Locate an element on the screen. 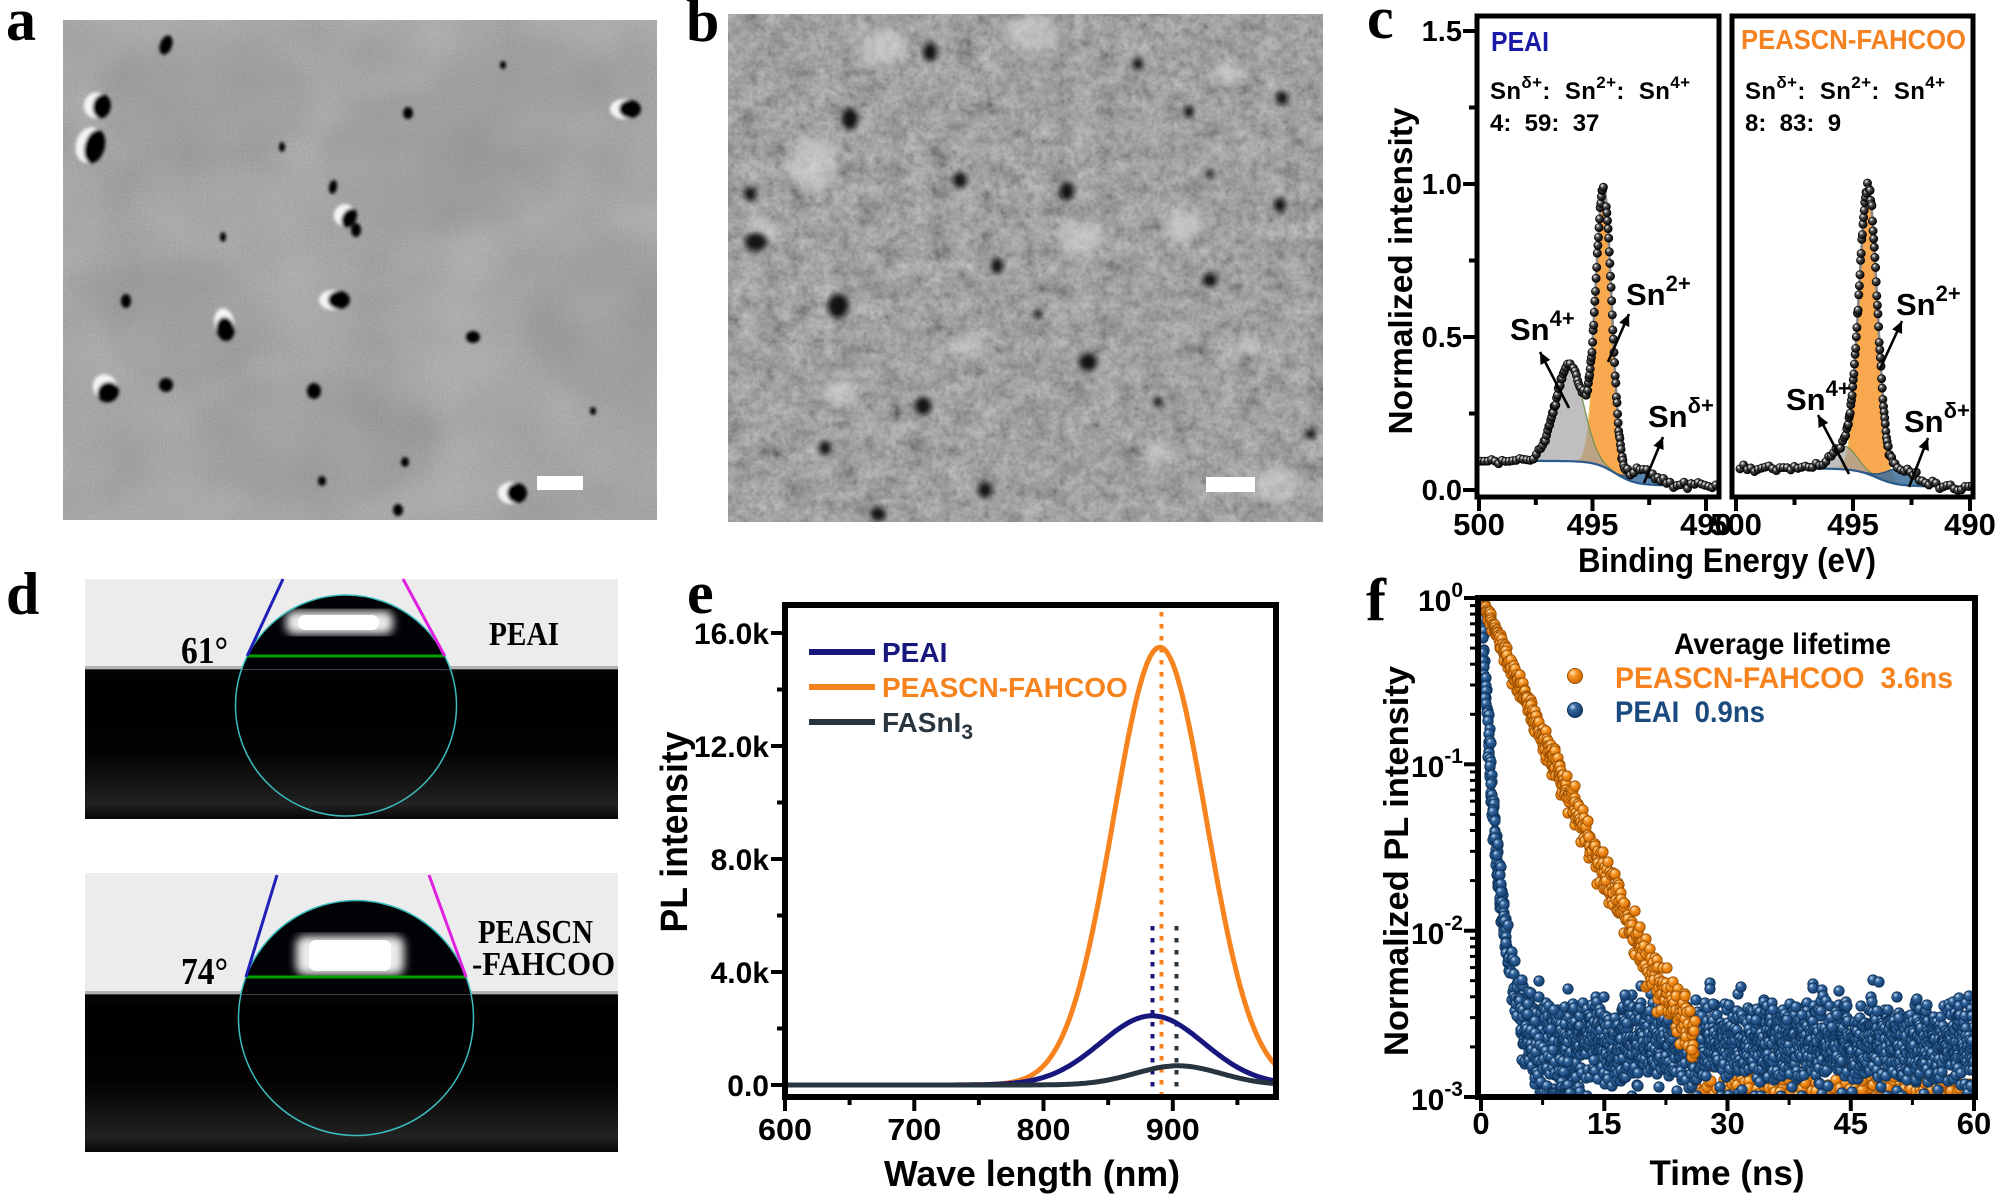 Image resolution: width=2000 pixels, height=1200 pixels. svg-text: 74° is located at coordinates (204, 972).